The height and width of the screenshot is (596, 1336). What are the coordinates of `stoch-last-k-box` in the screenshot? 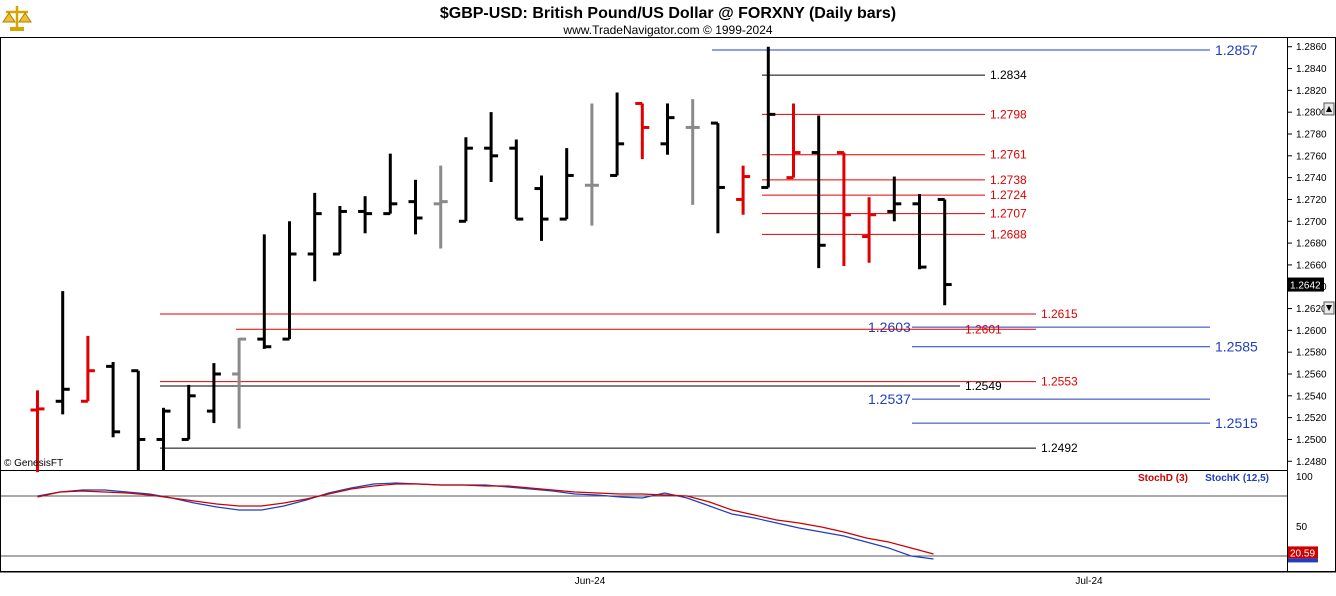 It's located at (1303, 560).